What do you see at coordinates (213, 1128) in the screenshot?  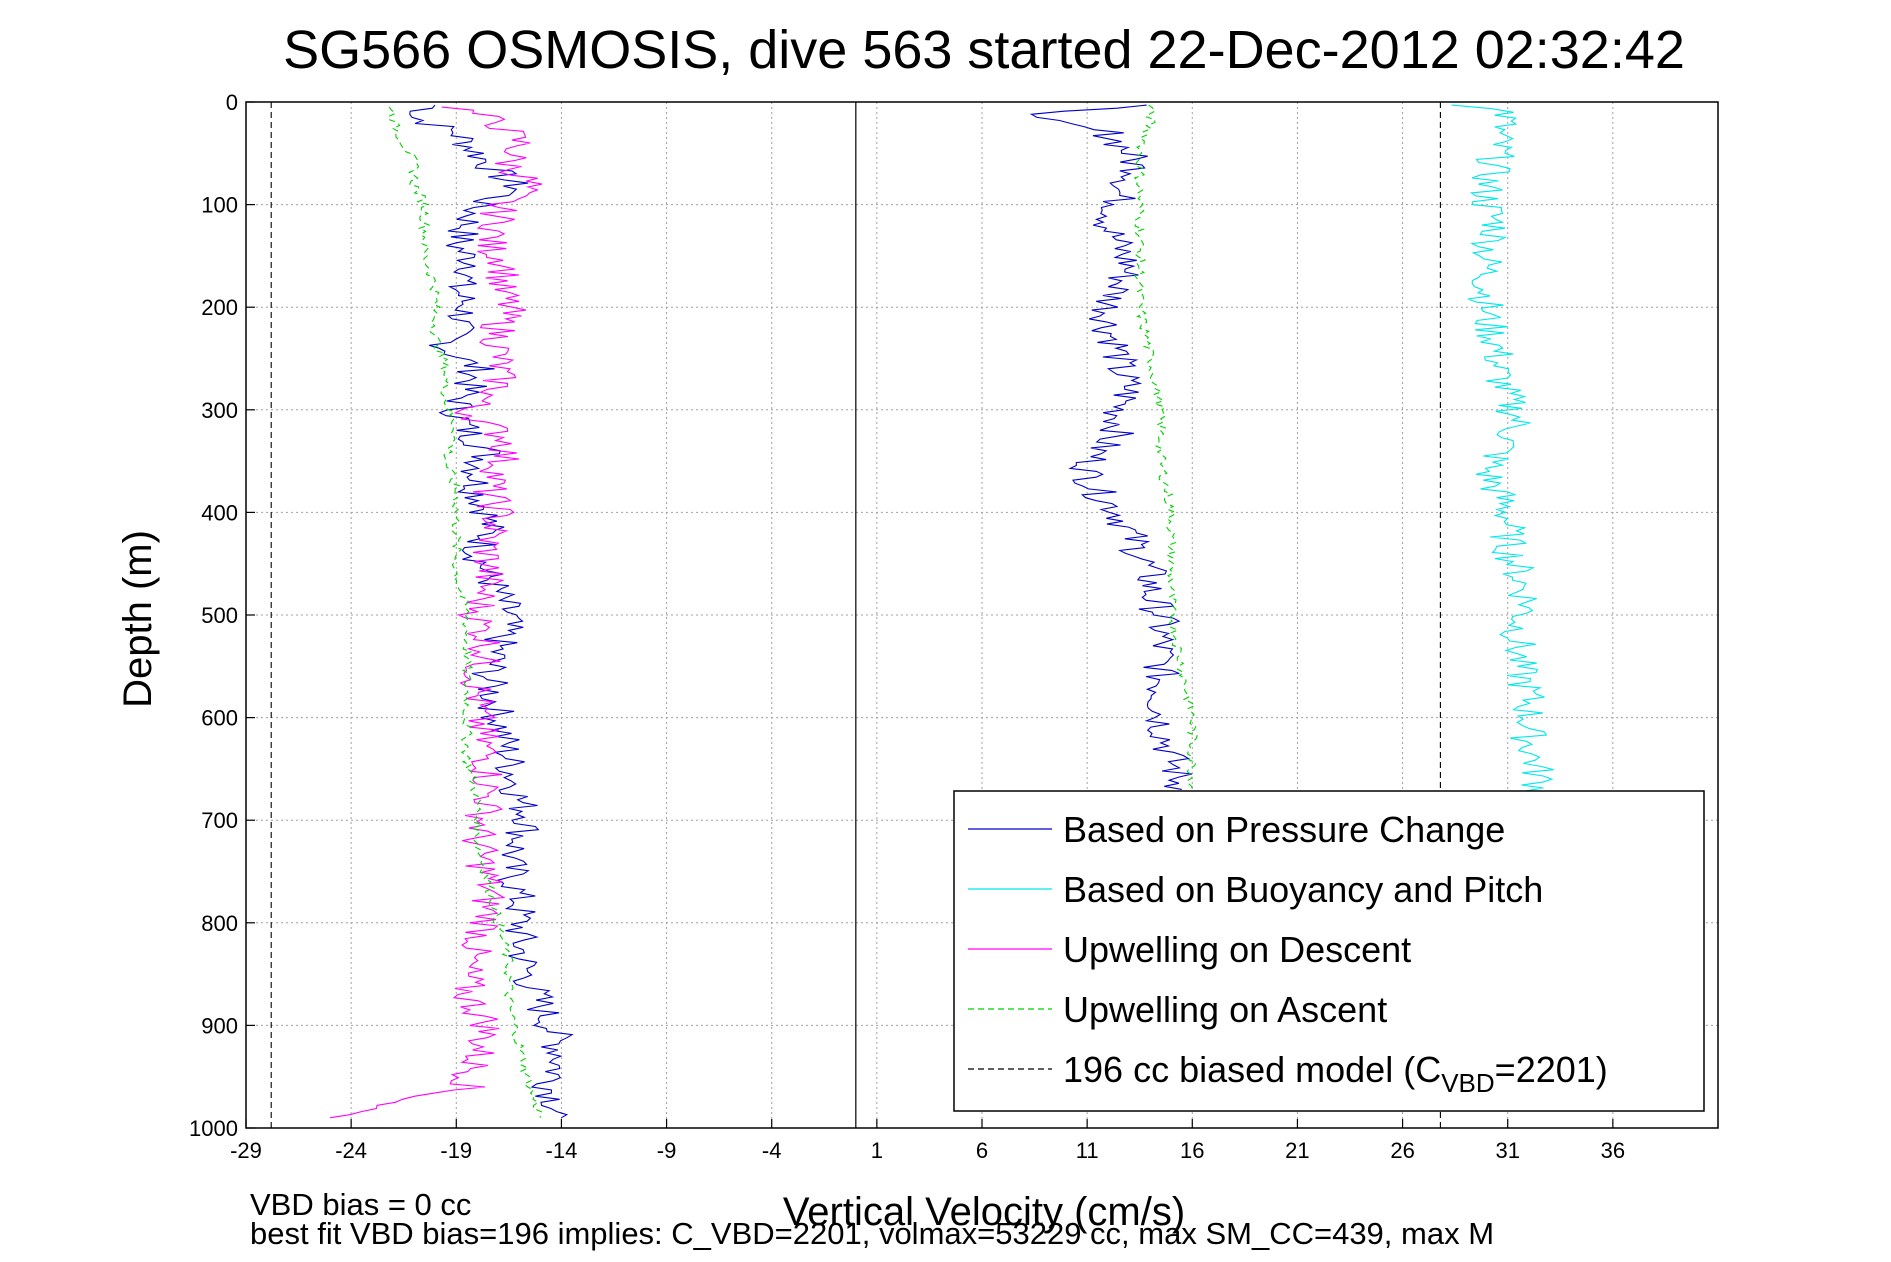 I see `y-tick-label: 1000` at bounding box center [213, 1128].